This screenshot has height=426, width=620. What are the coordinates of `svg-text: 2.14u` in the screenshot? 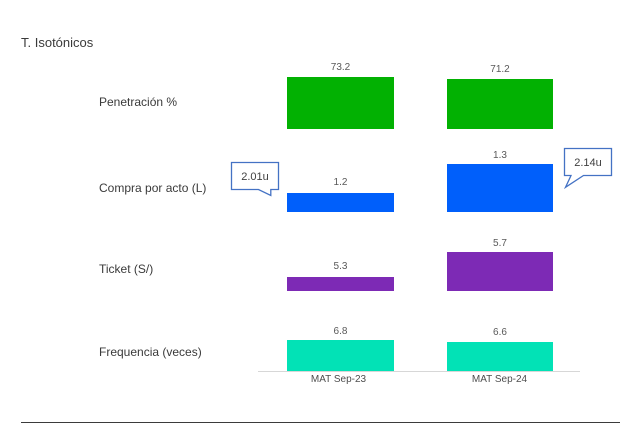 It's located at (588, 163).